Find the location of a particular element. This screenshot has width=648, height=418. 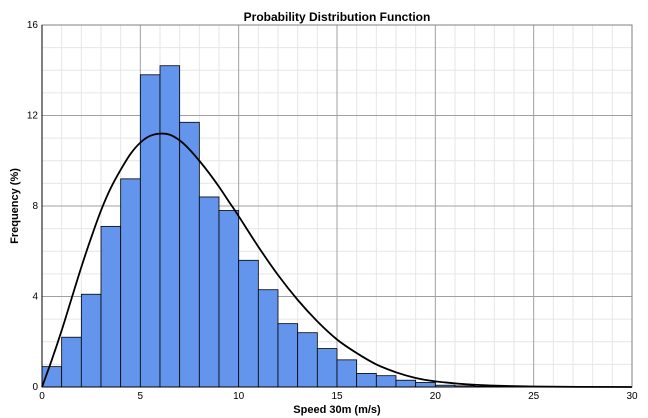

y-tick-label: 16 is located at coordinates (33, 25).